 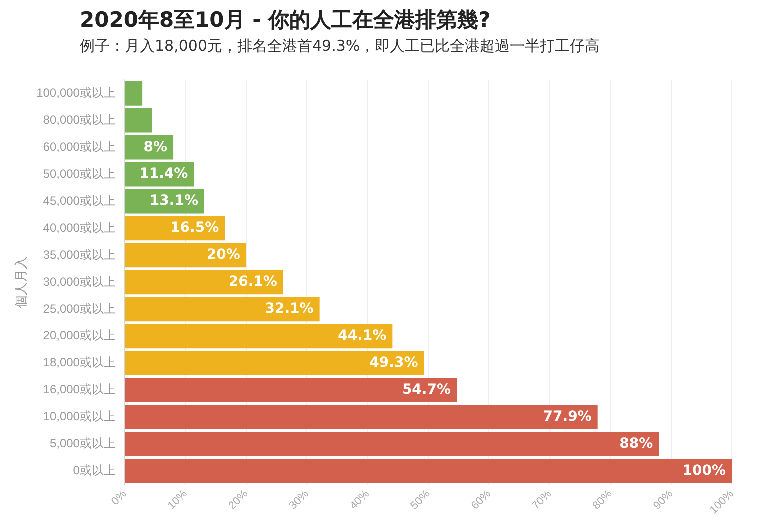 I want to click on data-label: 20%, so click(x=223, y=255).